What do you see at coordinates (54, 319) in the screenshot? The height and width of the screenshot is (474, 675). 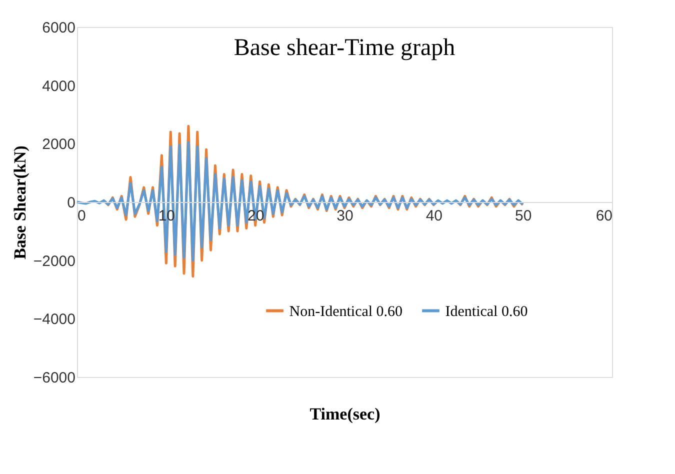 I see `y-tick-label: −4000` at bounding box center [54, 319].